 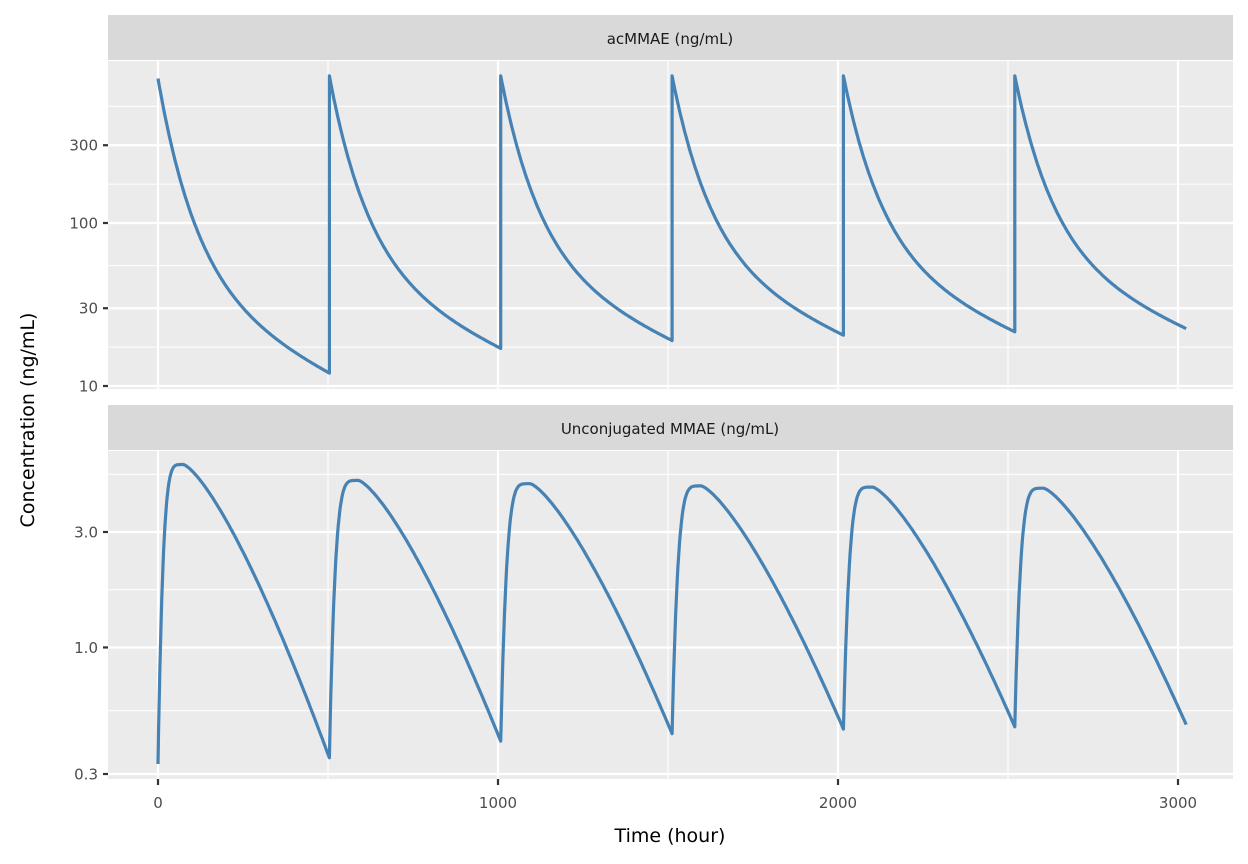 I want to click on strip-label-unconjugated-mmae: Unconjugated MMAE (ng/mL), so click(x=670, y=429).